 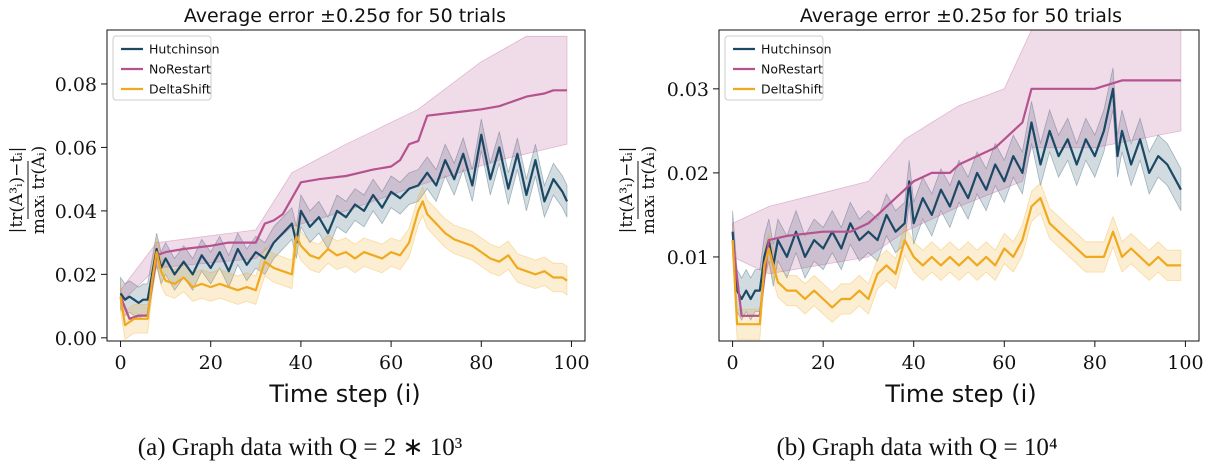 I want to click on y-tick-label: 0.06, so click(x=76, y=148).